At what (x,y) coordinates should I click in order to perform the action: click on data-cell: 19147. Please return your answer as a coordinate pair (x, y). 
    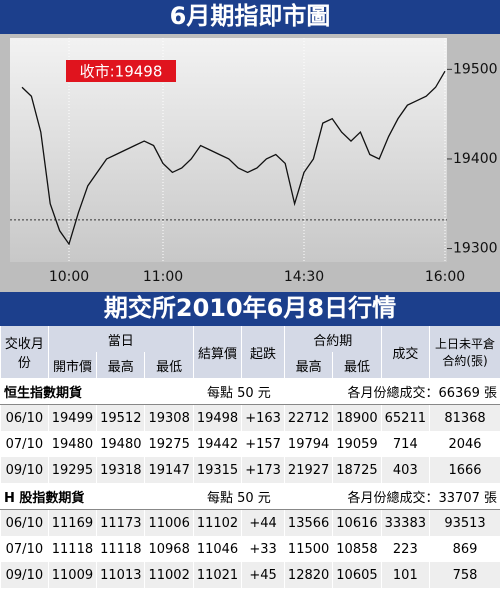
    Looking at the image, I should click on (169, 470).